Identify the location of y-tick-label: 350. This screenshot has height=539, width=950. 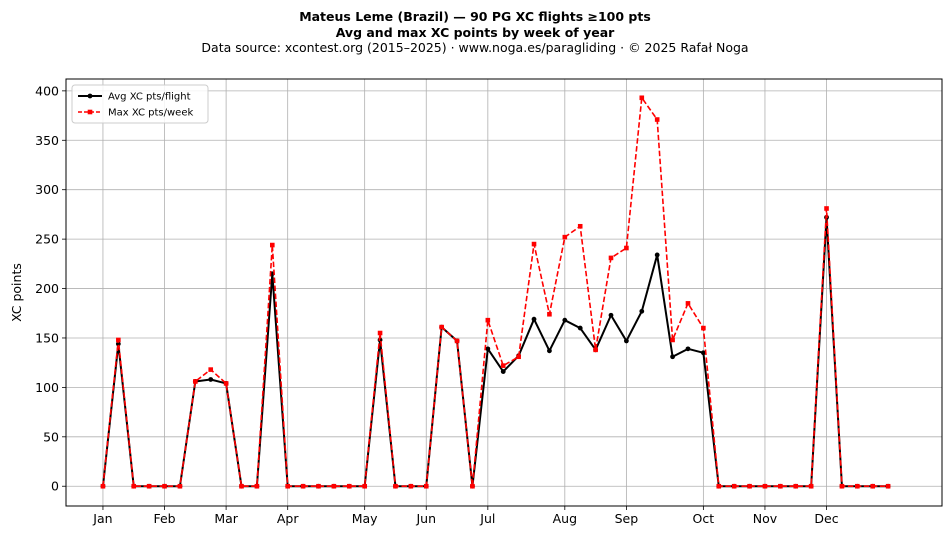
(47, 140).